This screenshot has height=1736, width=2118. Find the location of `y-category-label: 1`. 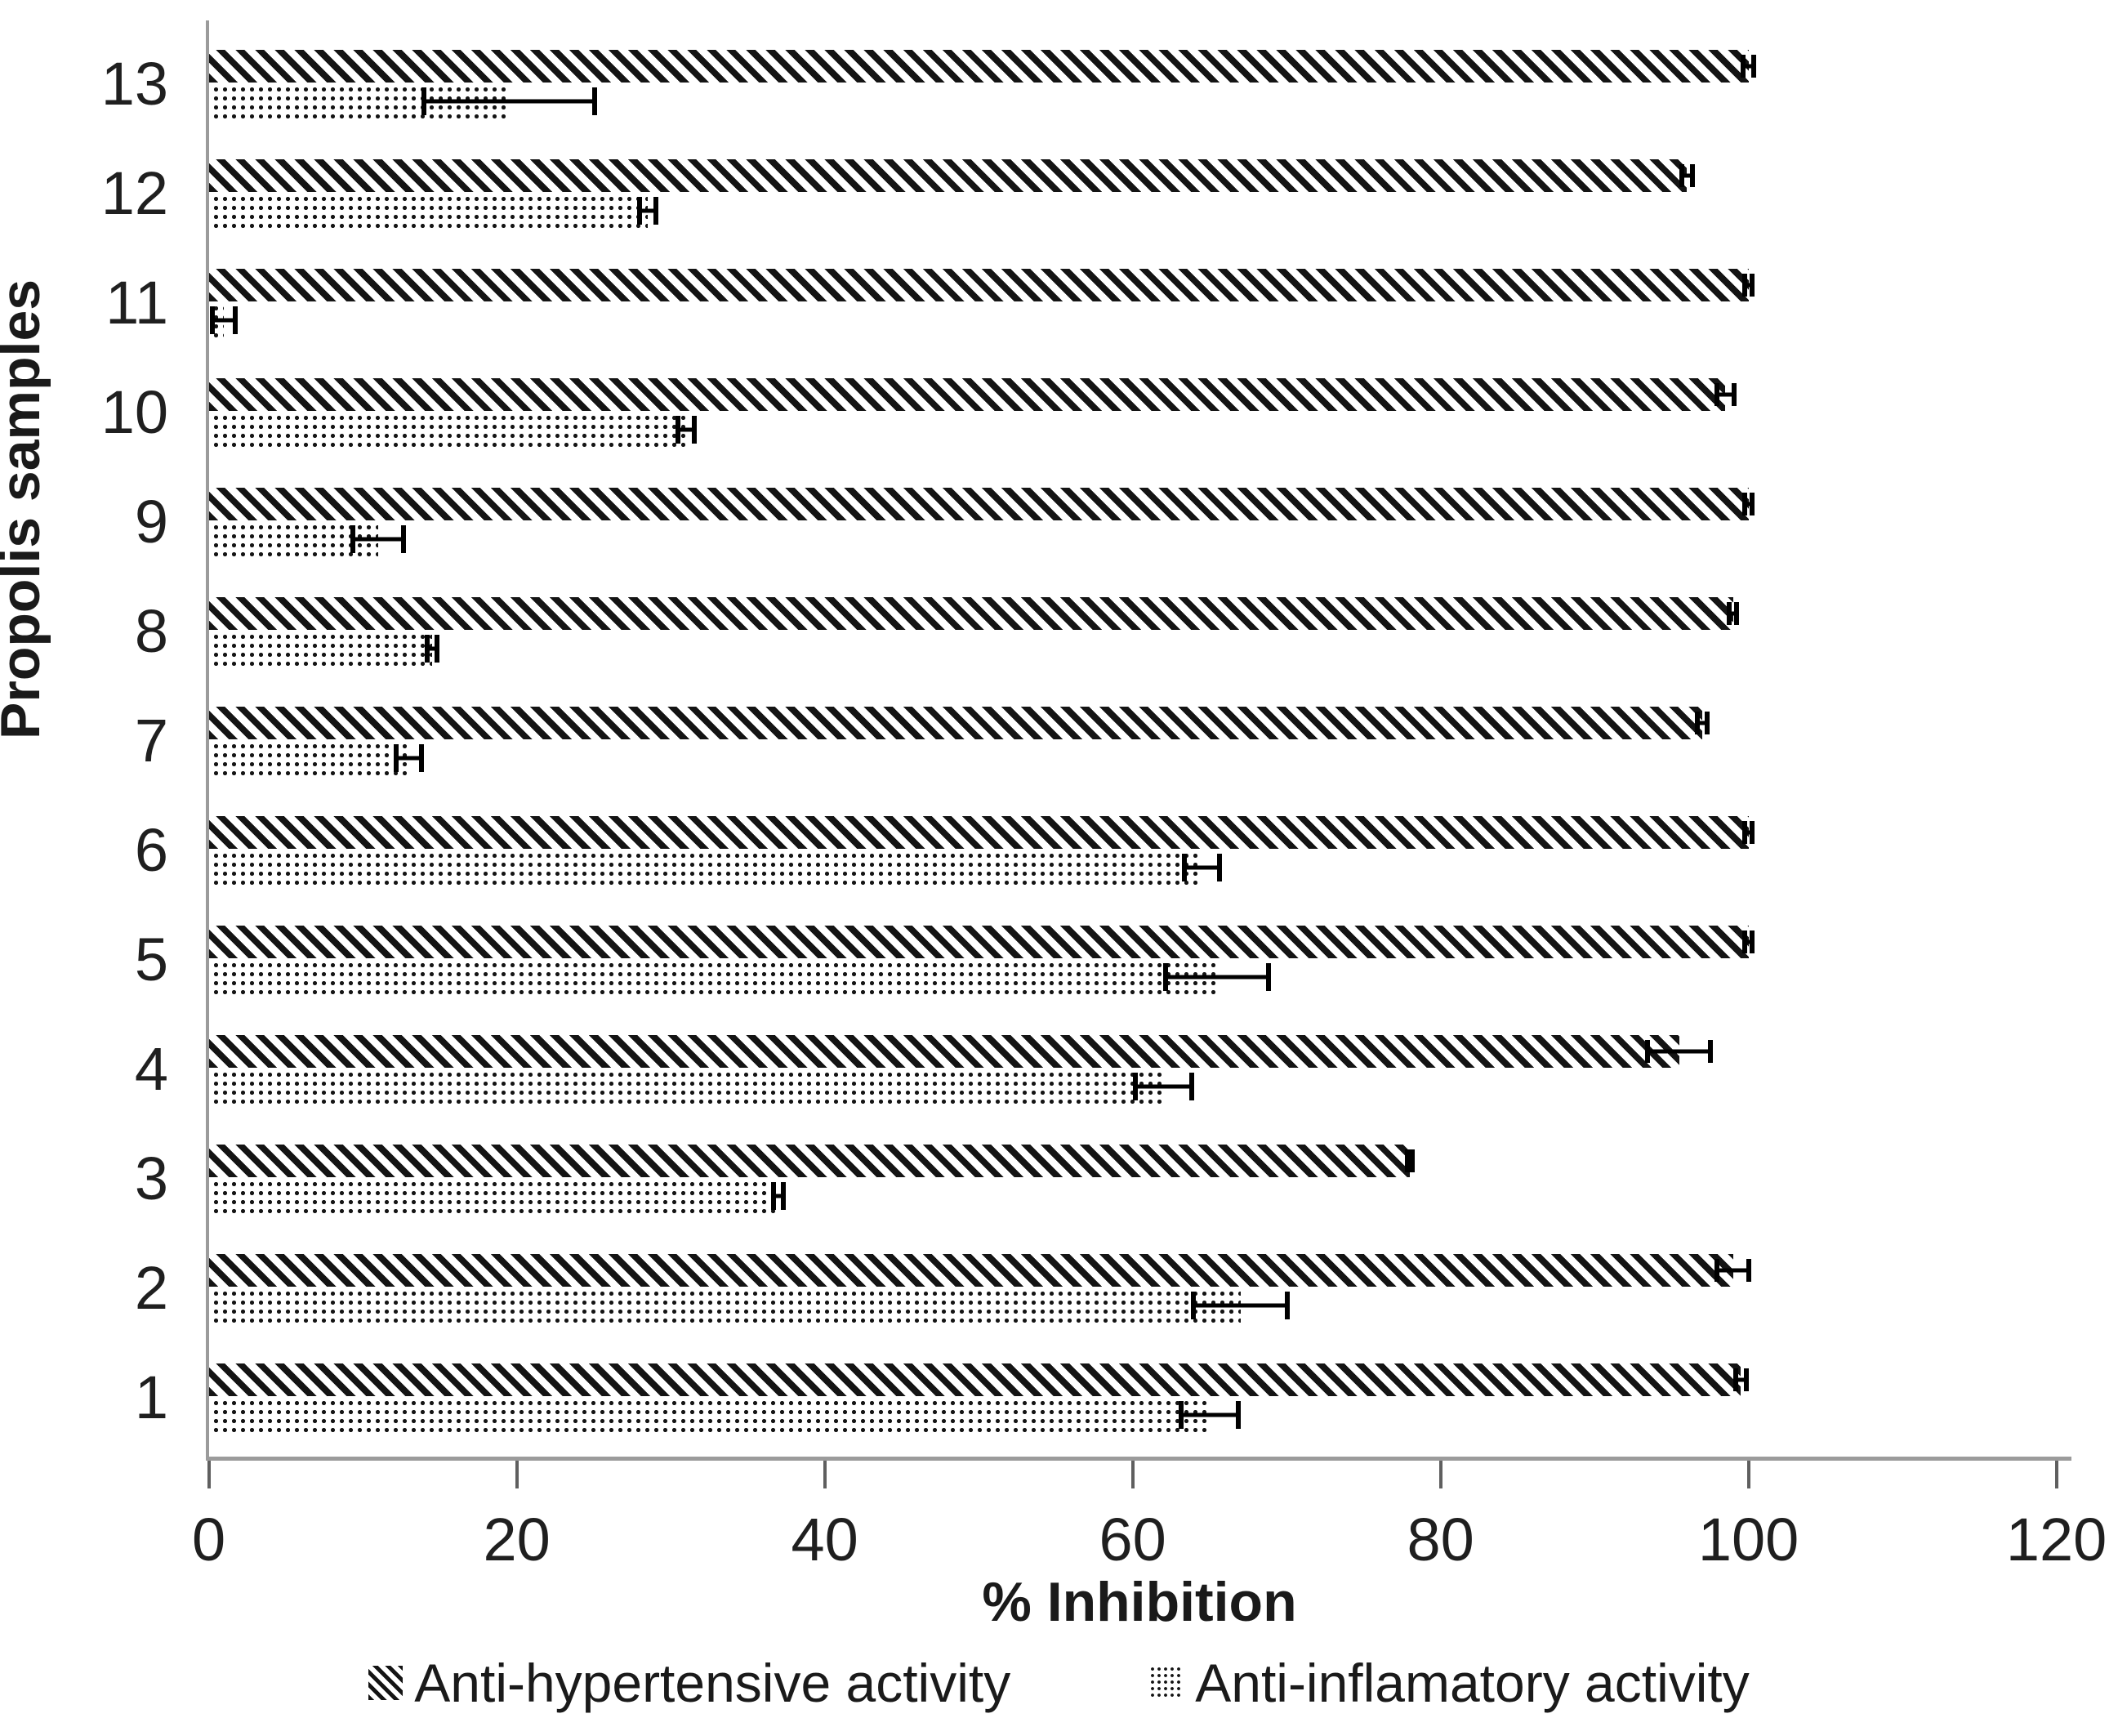

y-category-label: 1 is located at coordinates (151, 1397).